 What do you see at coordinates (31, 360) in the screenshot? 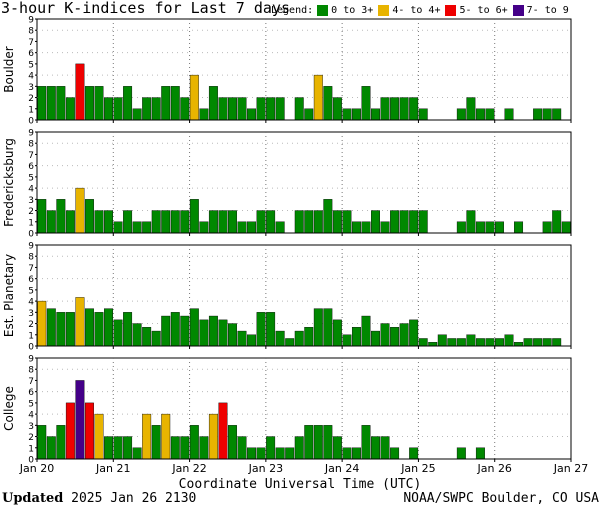
I see `y-tick-label: 9` at bounding box center [31, 360].